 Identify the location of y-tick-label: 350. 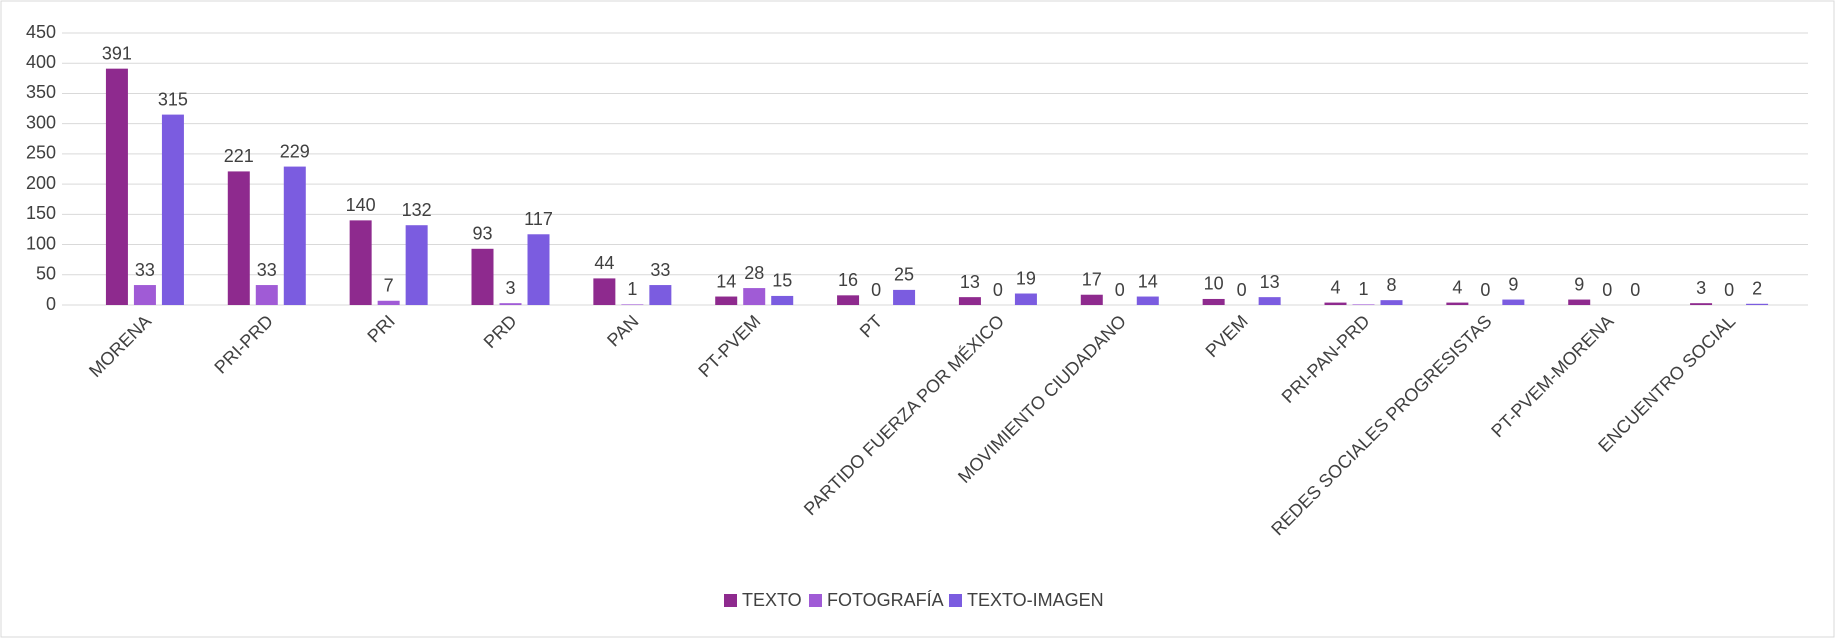
(41, 92).